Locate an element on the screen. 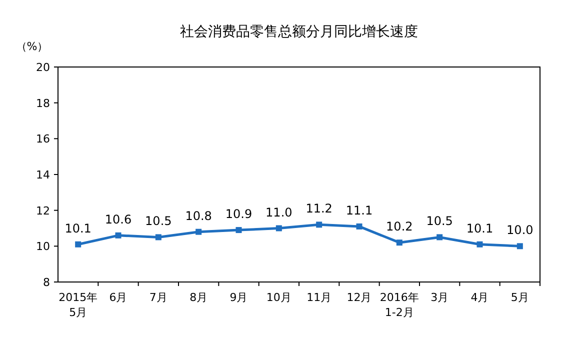 The height and width of the screenshot is (341, 588). x-tick-label: 12月 is located at coordinates (359, 297).